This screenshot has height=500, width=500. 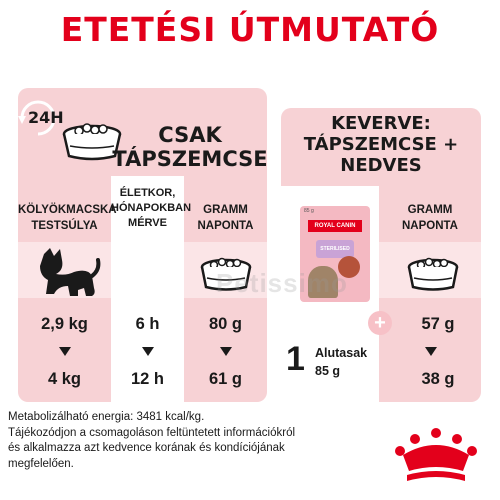 What do you see at coordinates (64, 379) in the screenshot?
I see `weight-value-2: 4 kg` at bounding box center [64, 379].